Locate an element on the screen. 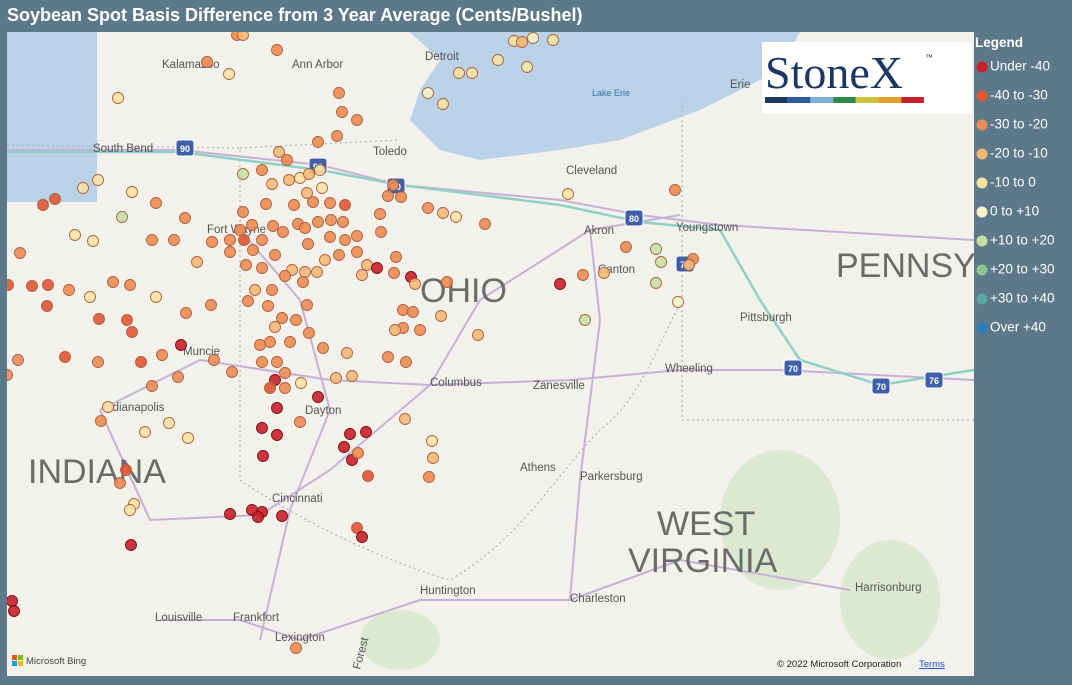  place-label: WEST is located at coordinates (706, 524).